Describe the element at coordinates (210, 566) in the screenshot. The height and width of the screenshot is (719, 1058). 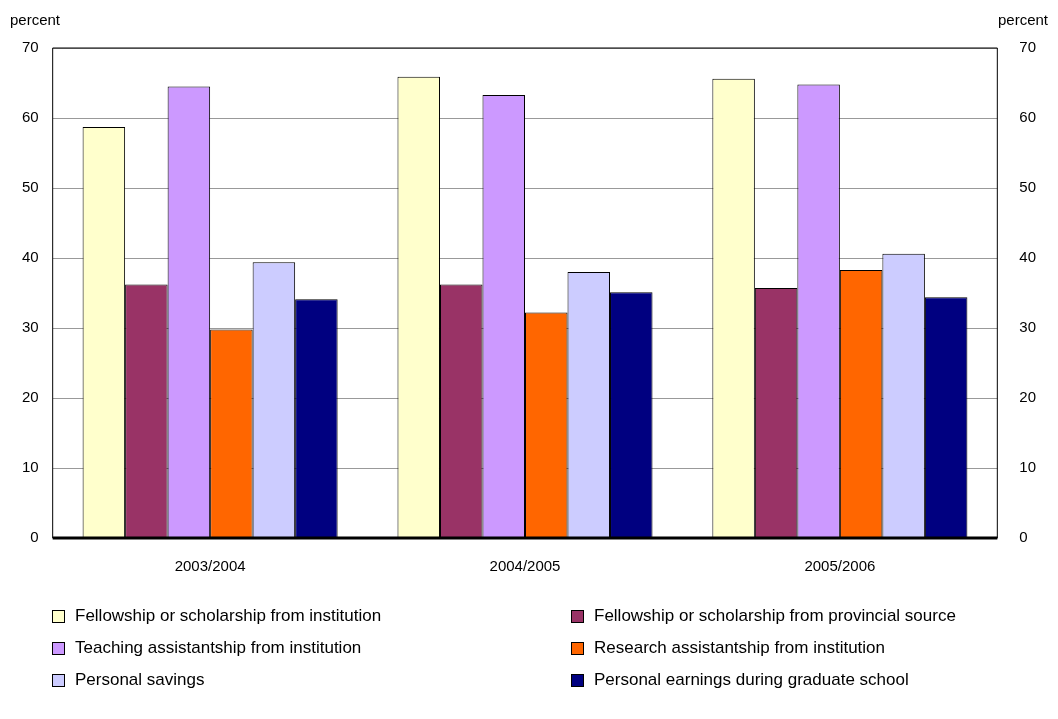
I see `x-tick-label: 2003/2004` at that location.